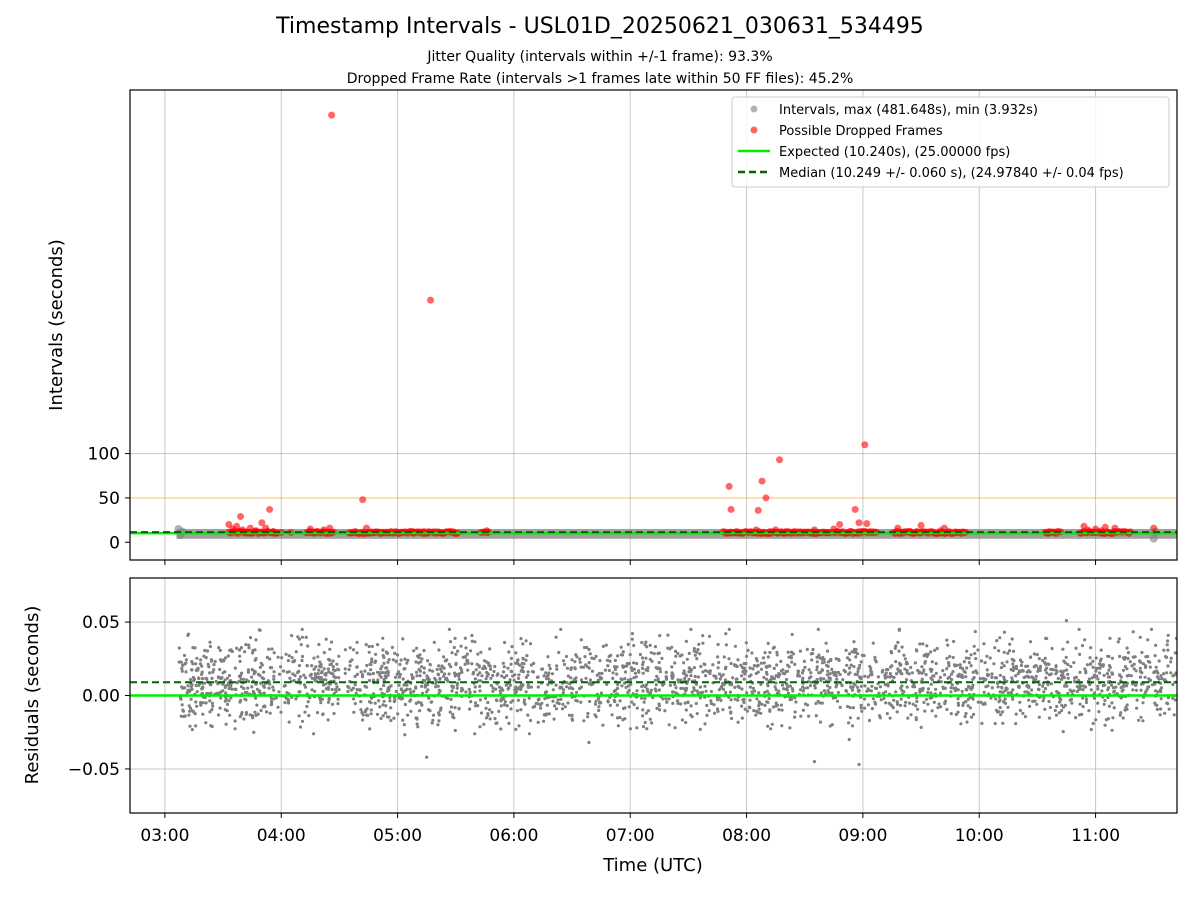 This screenshot has width=1200, height=900. Describe the element at coordinates (109, 499) in the screenshot. I see `intervals-y-tick-label: 50` at that location.